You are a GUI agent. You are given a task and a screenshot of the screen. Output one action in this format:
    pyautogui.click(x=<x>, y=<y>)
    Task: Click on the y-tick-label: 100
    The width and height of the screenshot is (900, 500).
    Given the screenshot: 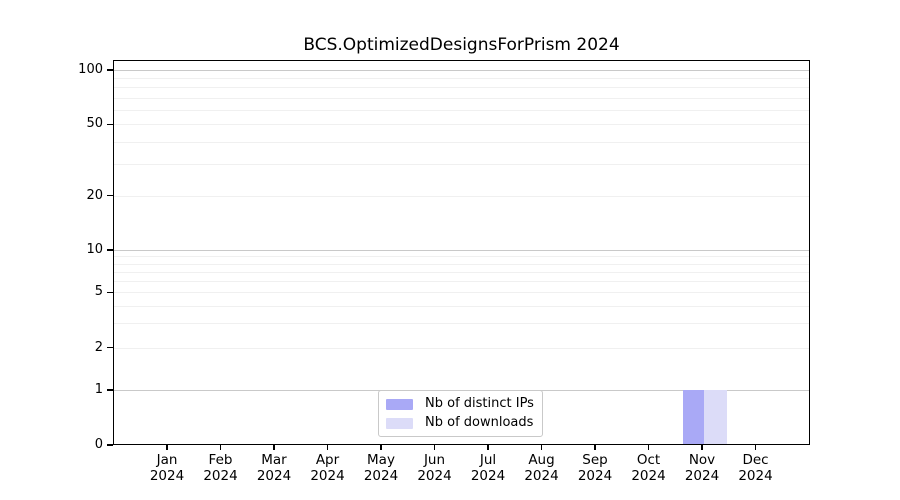 What is the action you would take?
    pyautogui.click(x=90, y=69)
    